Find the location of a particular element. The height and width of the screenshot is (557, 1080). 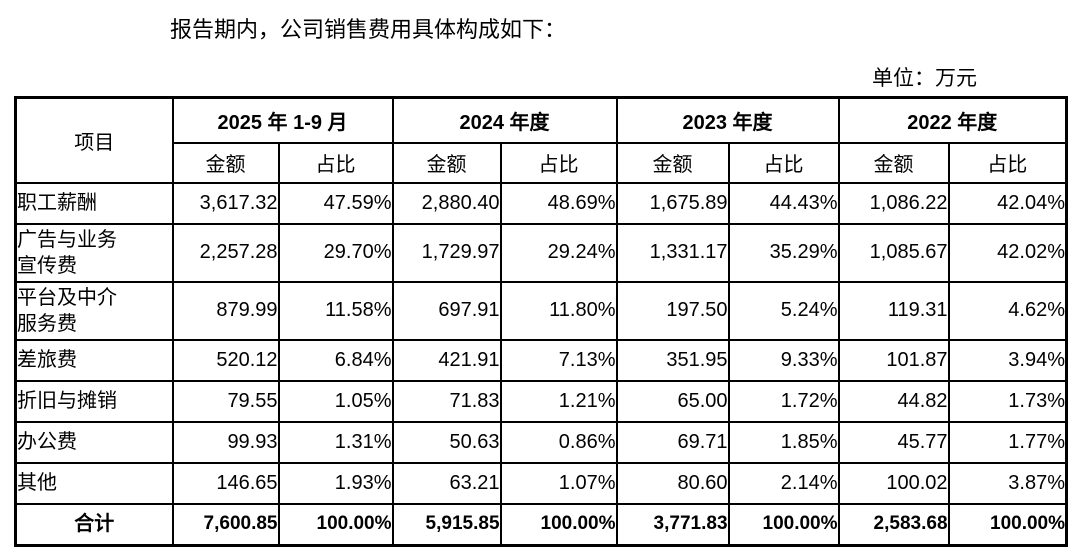

ratio-cell: 9.33% is located at coordinates (783, 360).